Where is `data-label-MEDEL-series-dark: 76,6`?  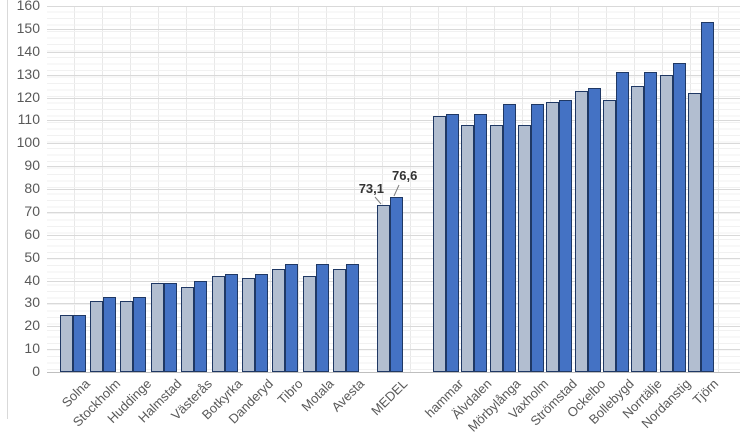 data-label-MEDEL-series-dark: 76,6 is located at coordinates (405, 175).